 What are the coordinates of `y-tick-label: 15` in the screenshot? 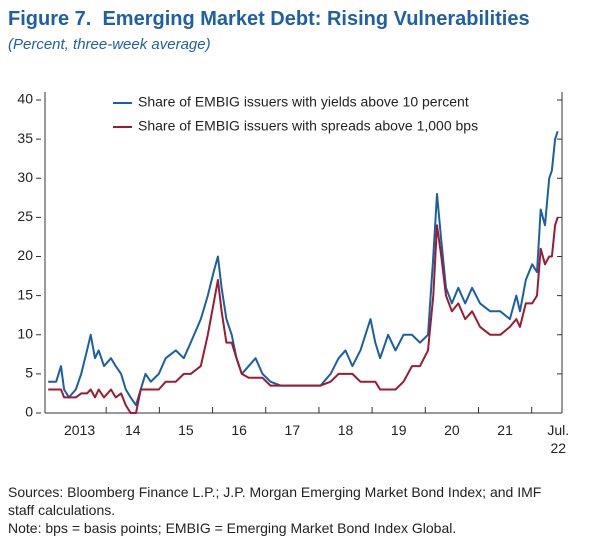 It's located at (25, 294).